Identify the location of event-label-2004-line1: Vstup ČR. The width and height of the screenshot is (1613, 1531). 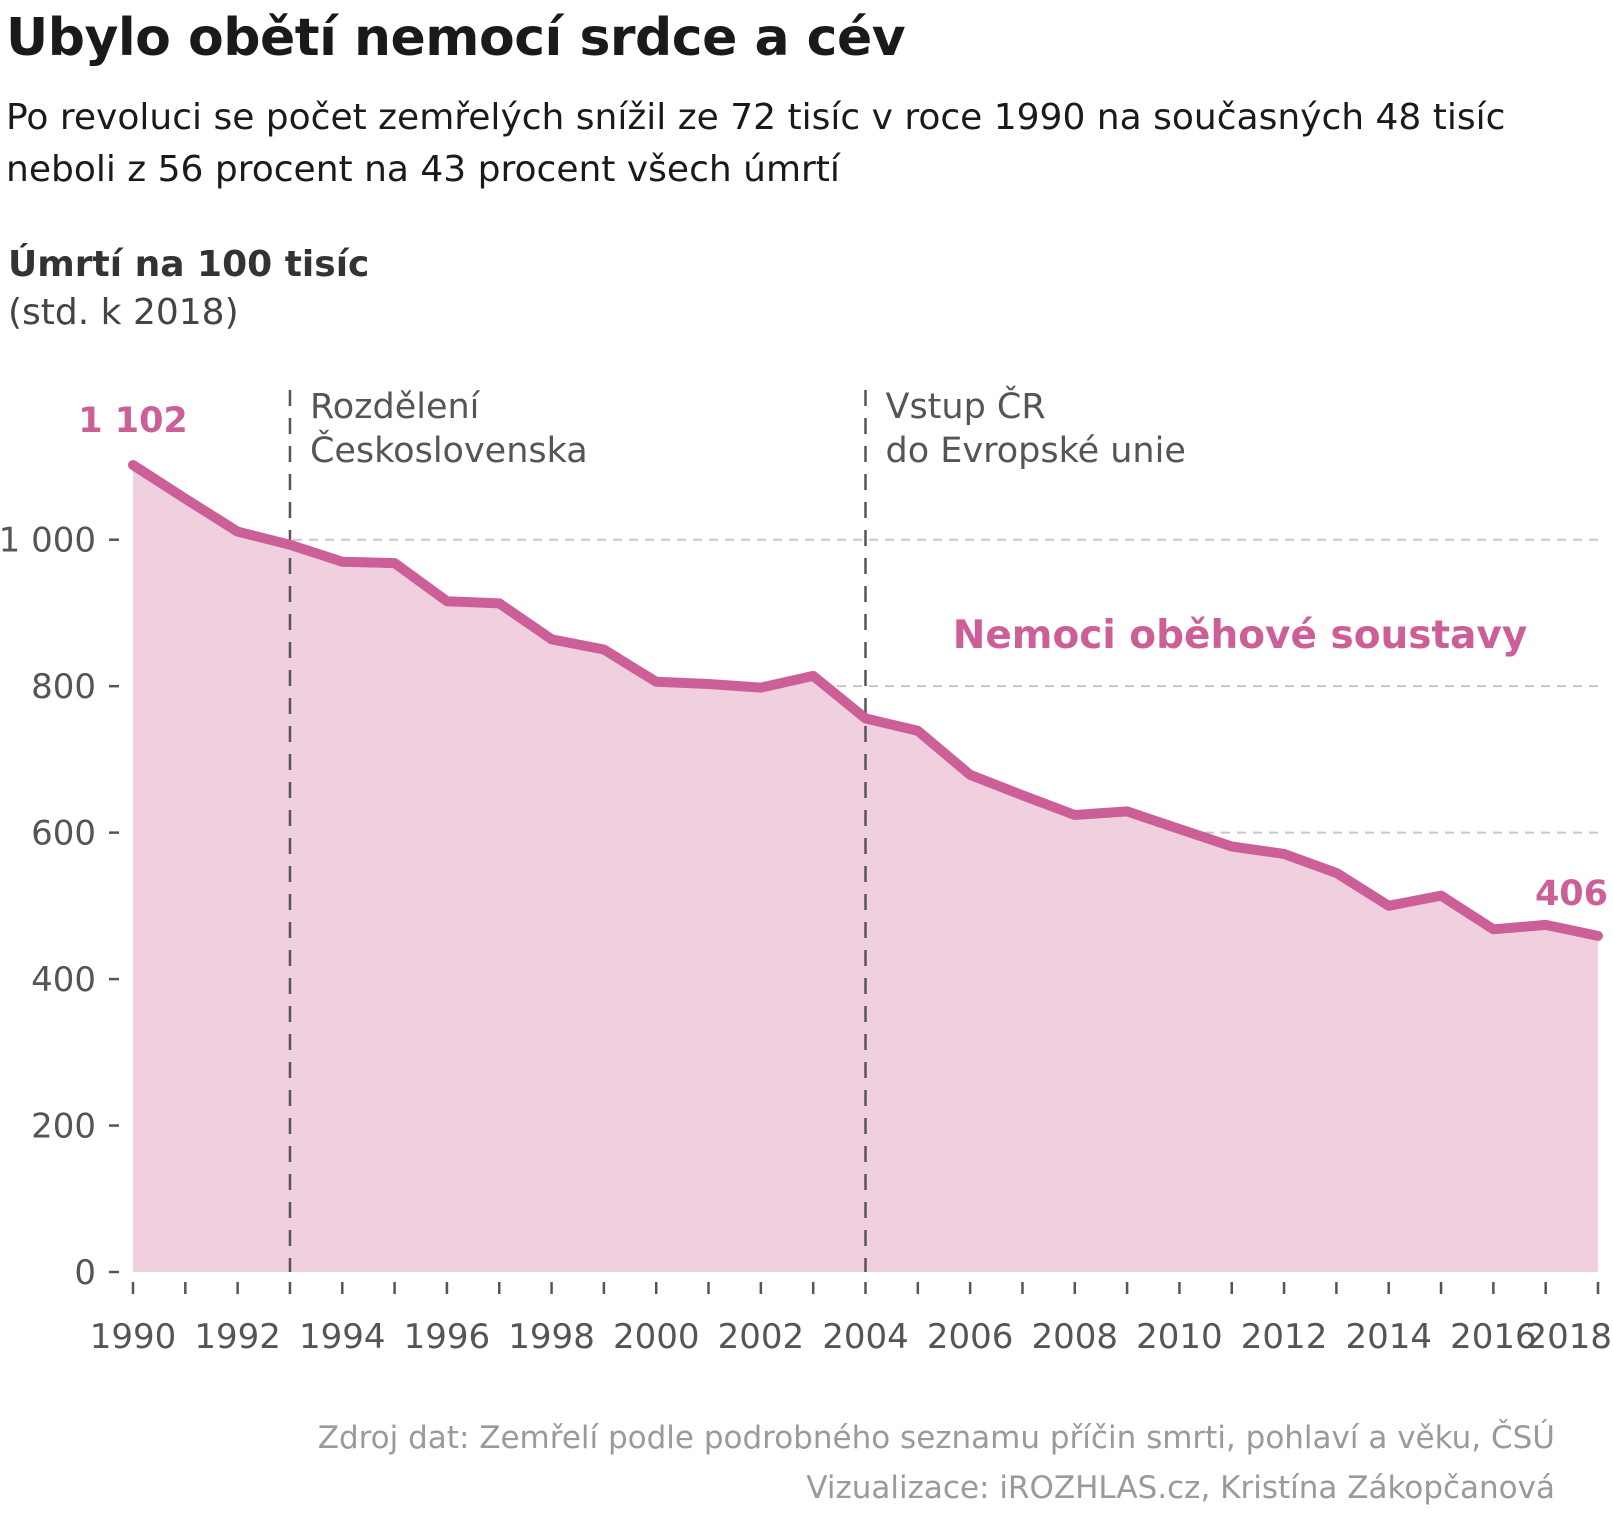
(966, 406).